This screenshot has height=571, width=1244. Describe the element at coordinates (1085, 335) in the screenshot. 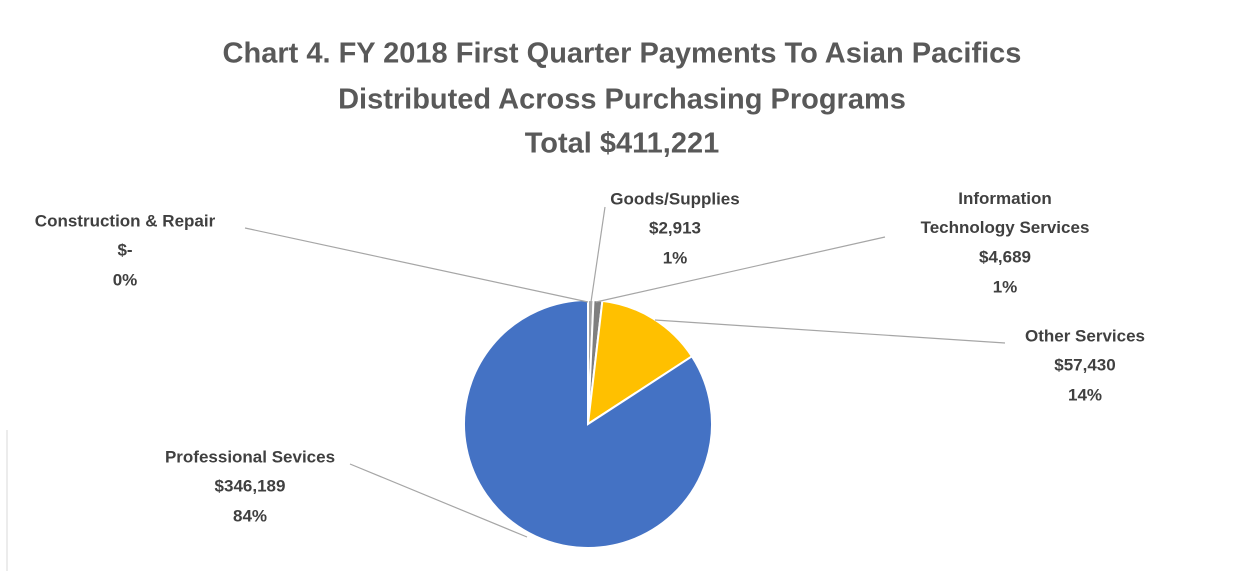

I see `category-label: Other Services` at that location.